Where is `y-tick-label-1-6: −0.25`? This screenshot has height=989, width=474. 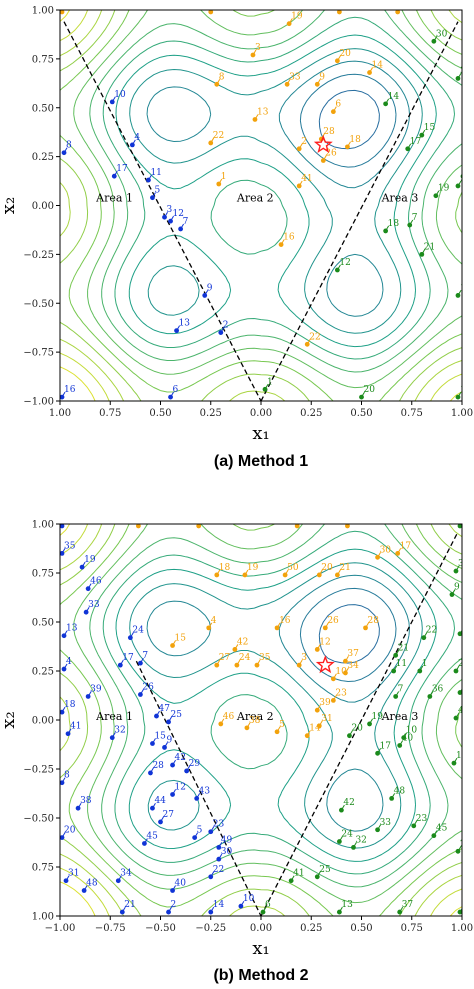
y-tick-label-1-6: −0.25 is located at coordinates (38, 255).